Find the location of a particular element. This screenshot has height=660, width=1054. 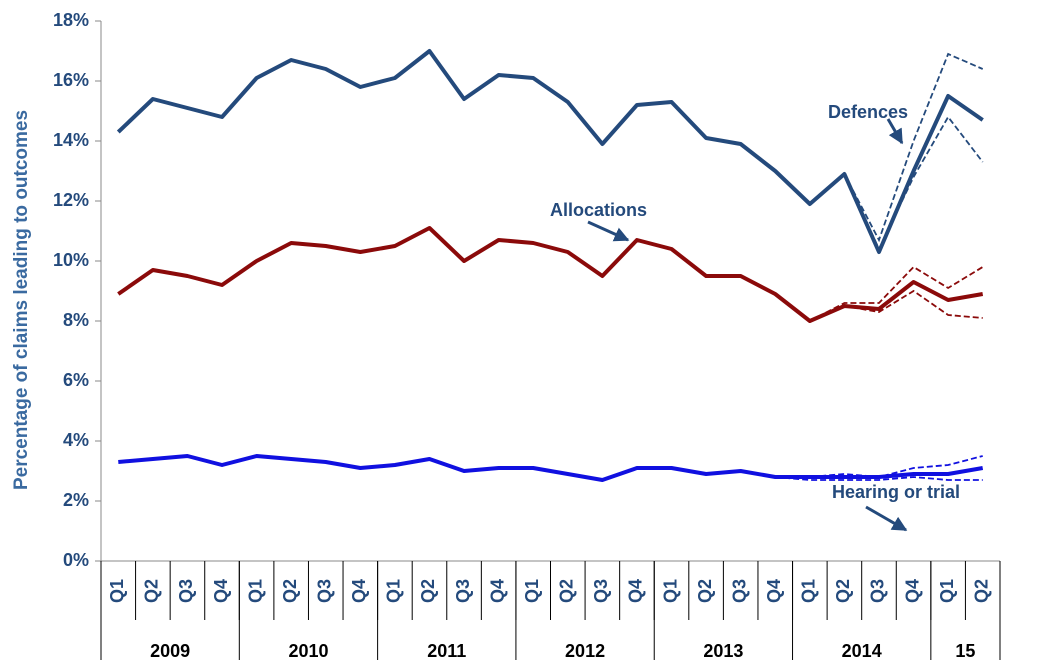

y-tick-label: 4% is located at coordinates (76, 440).